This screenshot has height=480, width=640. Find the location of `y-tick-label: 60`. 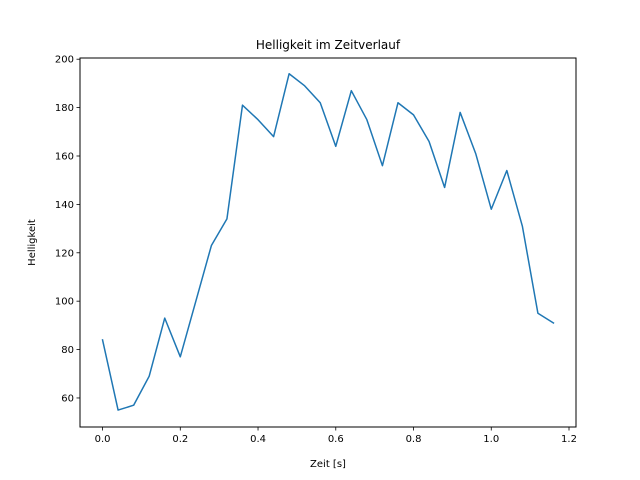

y-tick-label: 60 is located at coordinates (67, 398).